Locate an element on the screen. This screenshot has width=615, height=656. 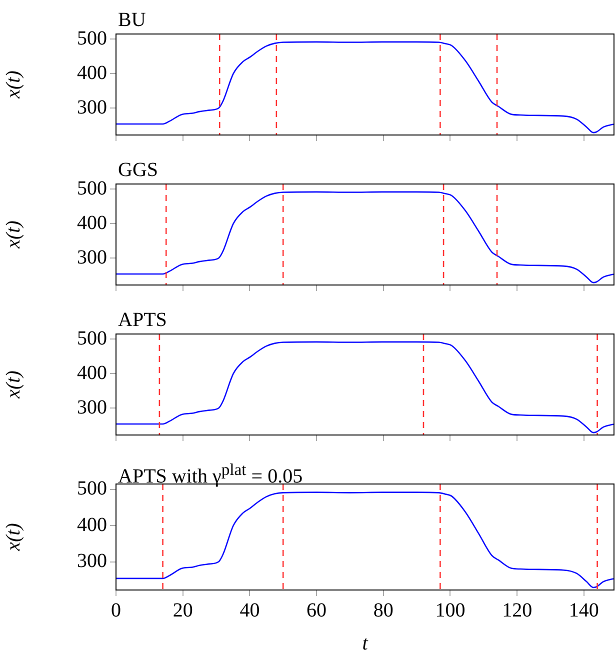
chart-title: APTS is located at coordinates (142, 320).